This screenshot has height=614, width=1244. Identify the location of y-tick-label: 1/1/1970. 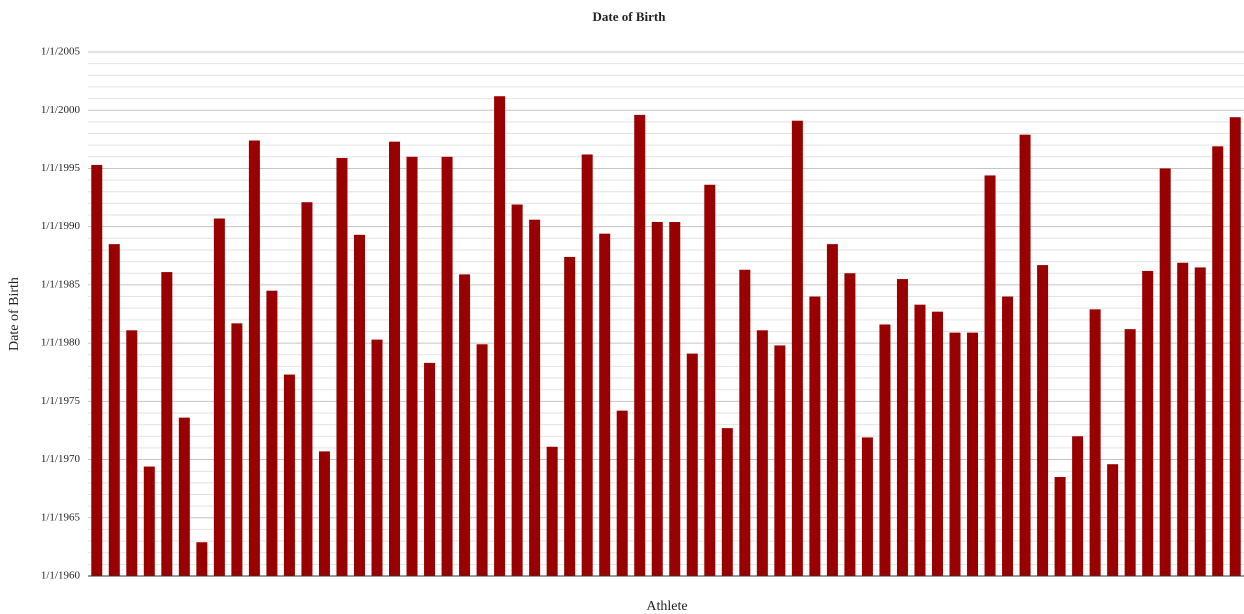
(61, 459).